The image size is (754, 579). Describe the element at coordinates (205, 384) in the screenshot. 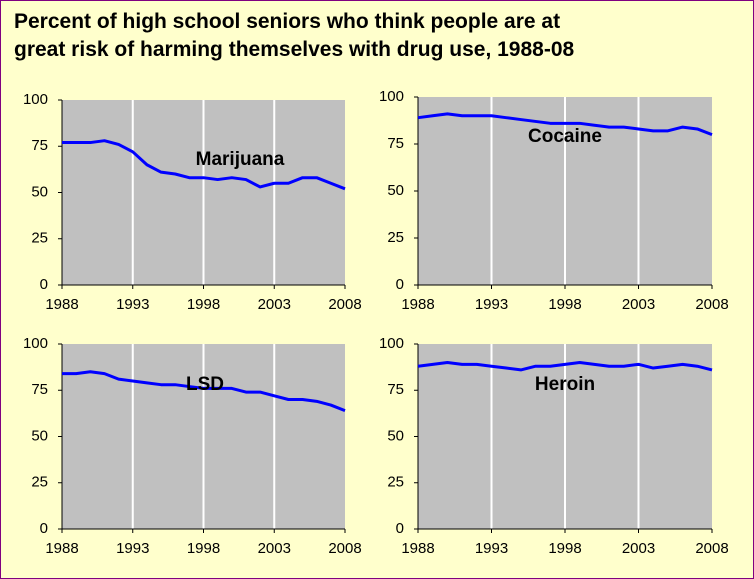

I see `series-label: LSD` at that location.